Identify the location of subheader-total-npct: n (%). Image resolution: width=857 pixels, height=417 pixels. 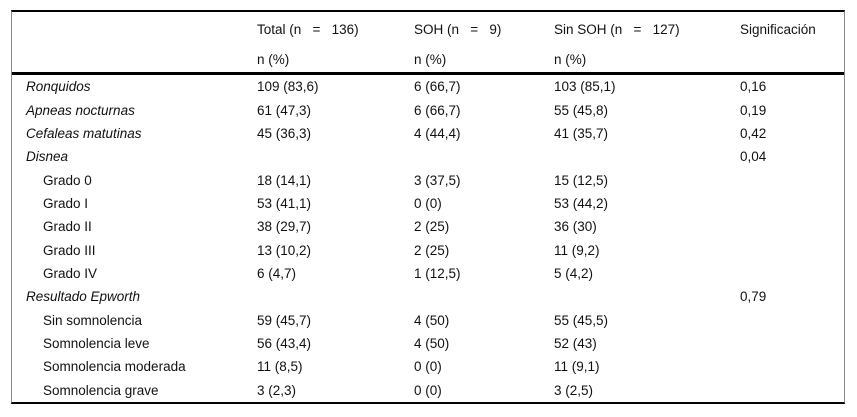
(273, 59).